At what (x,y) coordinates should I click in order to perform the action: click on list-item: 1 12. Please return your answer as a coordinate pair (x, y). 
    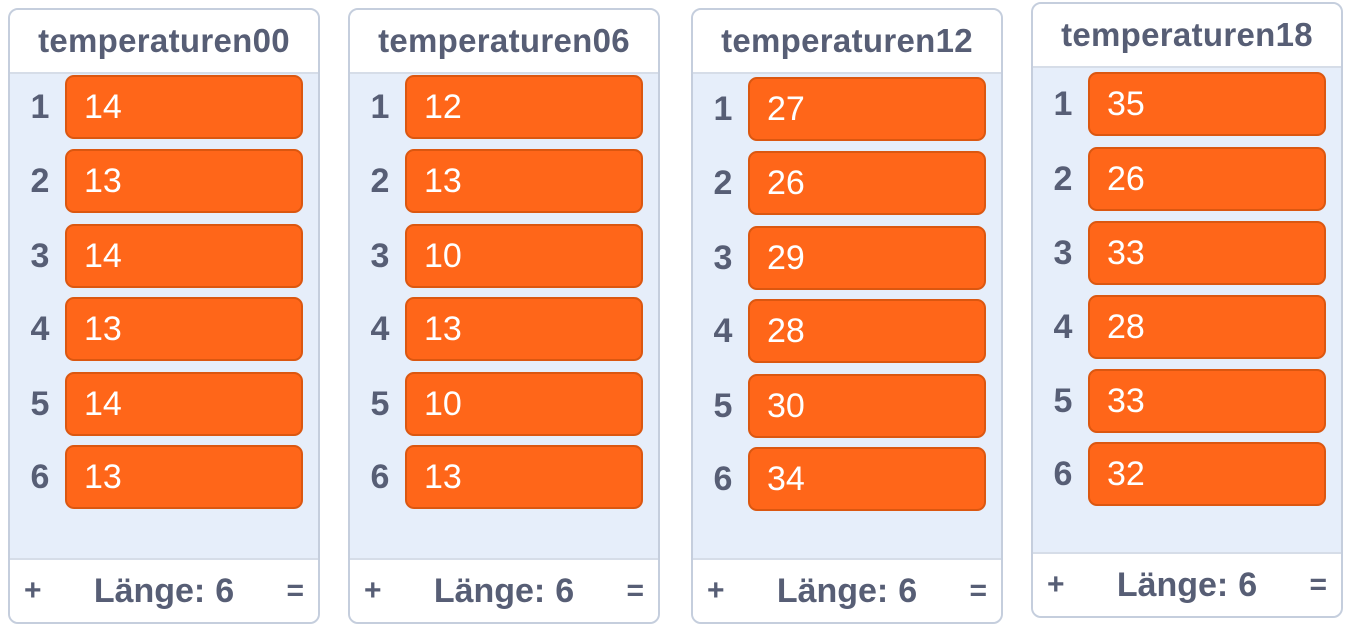
    Looking at the image, I should click on (504, 107).